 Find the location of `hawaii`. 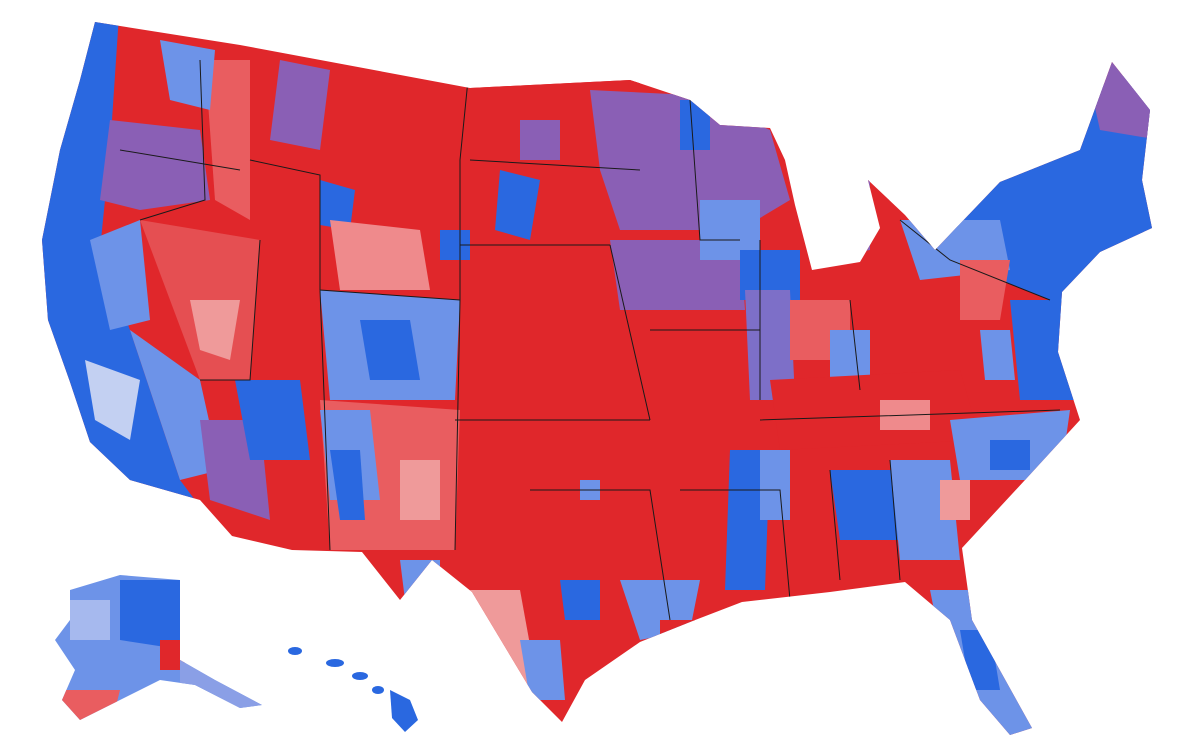

hawaii is located at coordinates (353, 689).